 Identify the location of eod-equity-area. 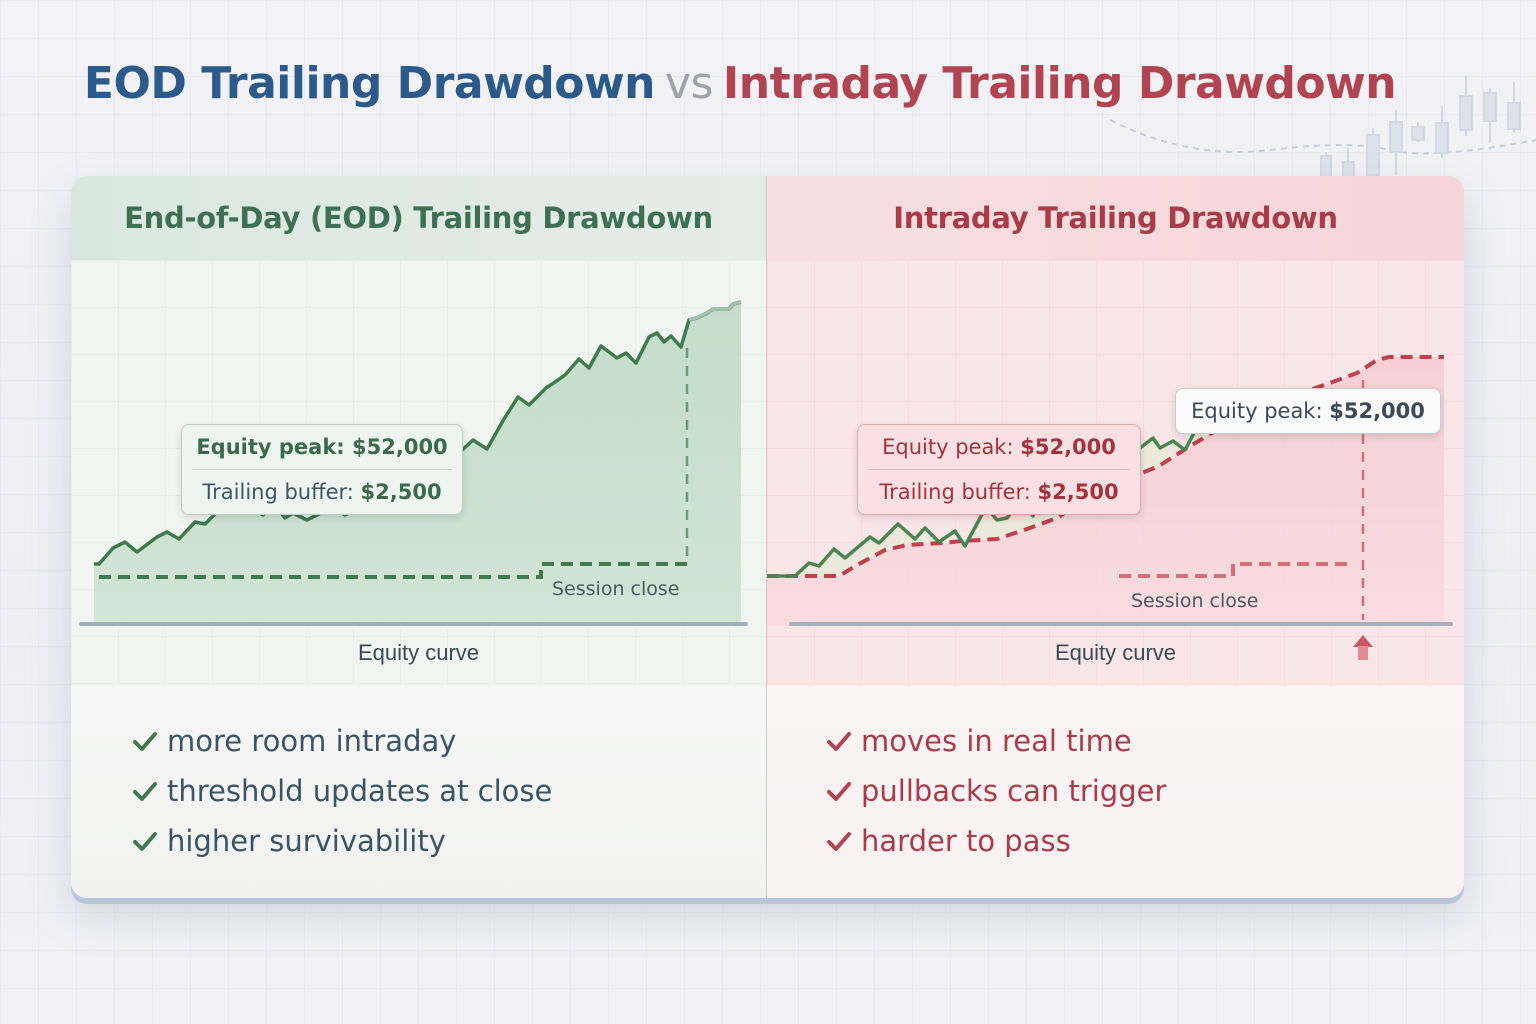
(417, 464).